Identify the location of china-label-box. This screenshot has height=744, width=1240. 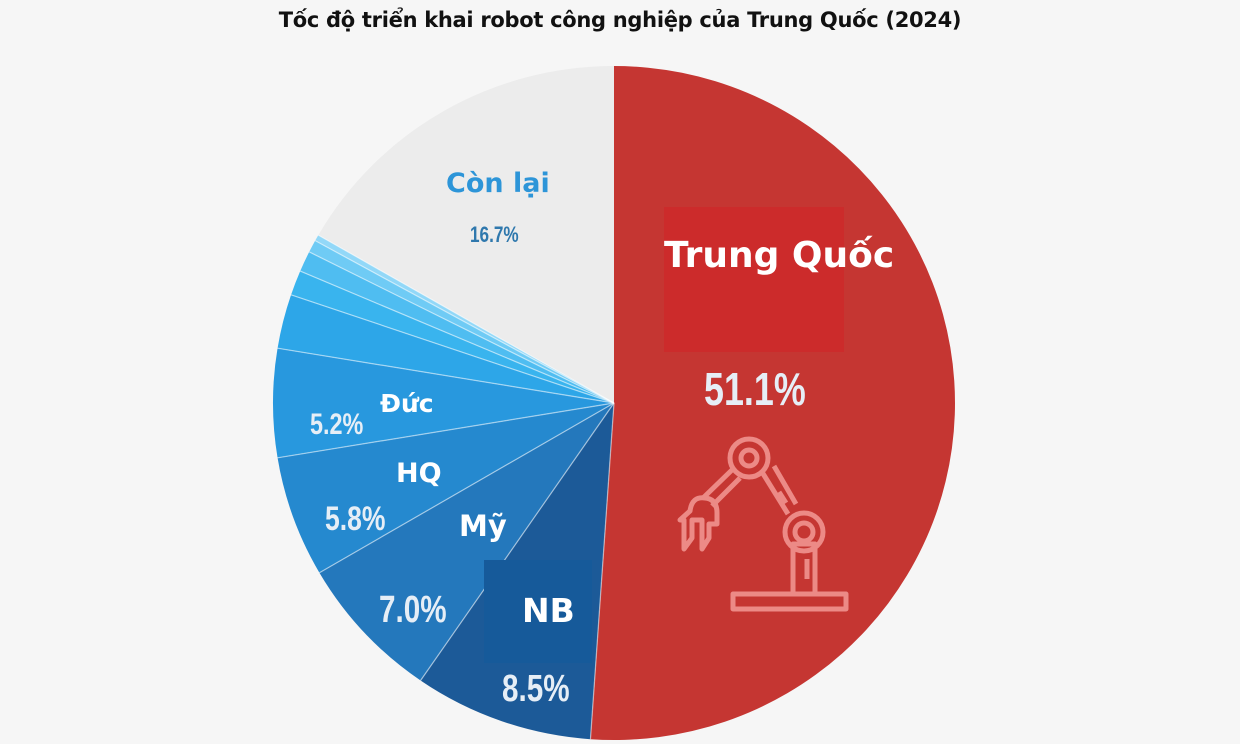
(754, 279).